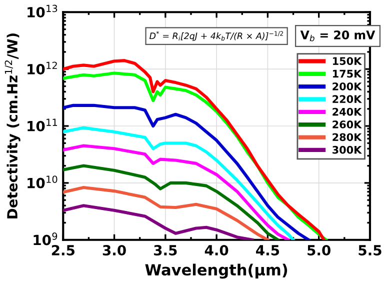 This screenshot has width=385, height=289. What do you see at coordinates (165, 250) in the screenshot?
I see `x-tick-label: 3.5` at bounding box center [165, 250].